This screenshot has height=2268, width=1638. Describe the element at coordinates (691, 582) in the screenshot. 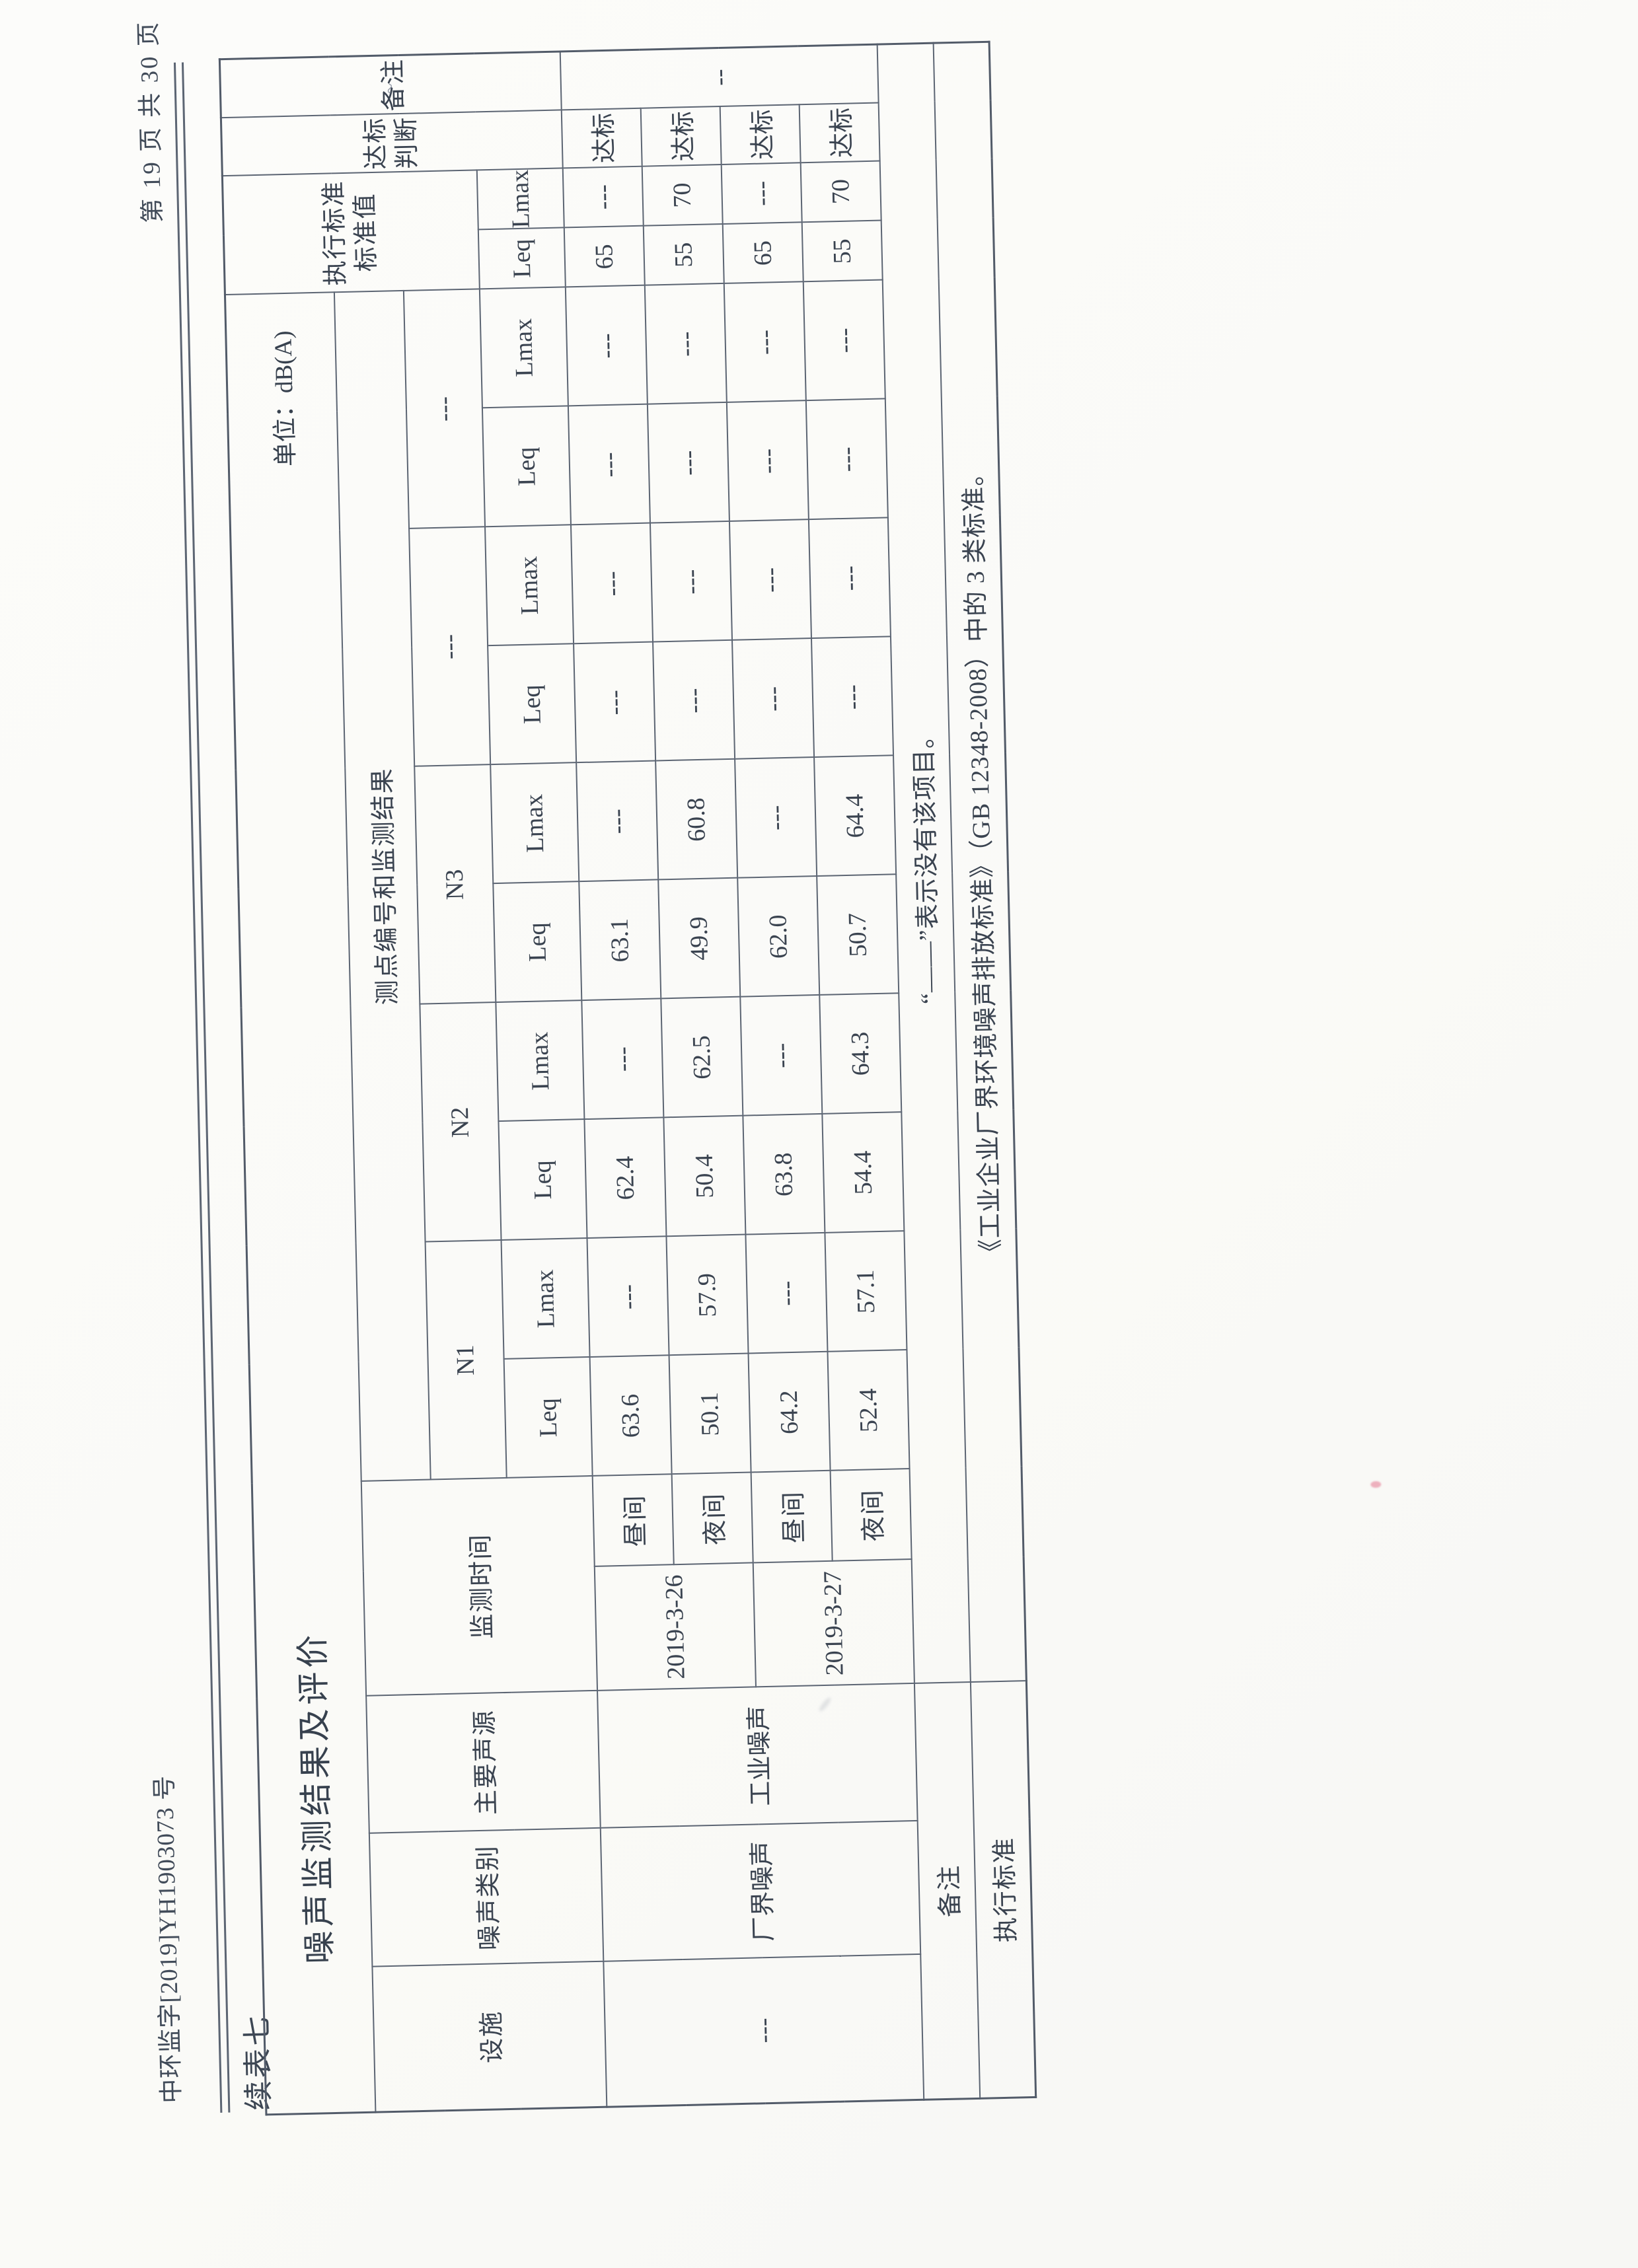

I see `r2-p4-lmax: ---` at that location.